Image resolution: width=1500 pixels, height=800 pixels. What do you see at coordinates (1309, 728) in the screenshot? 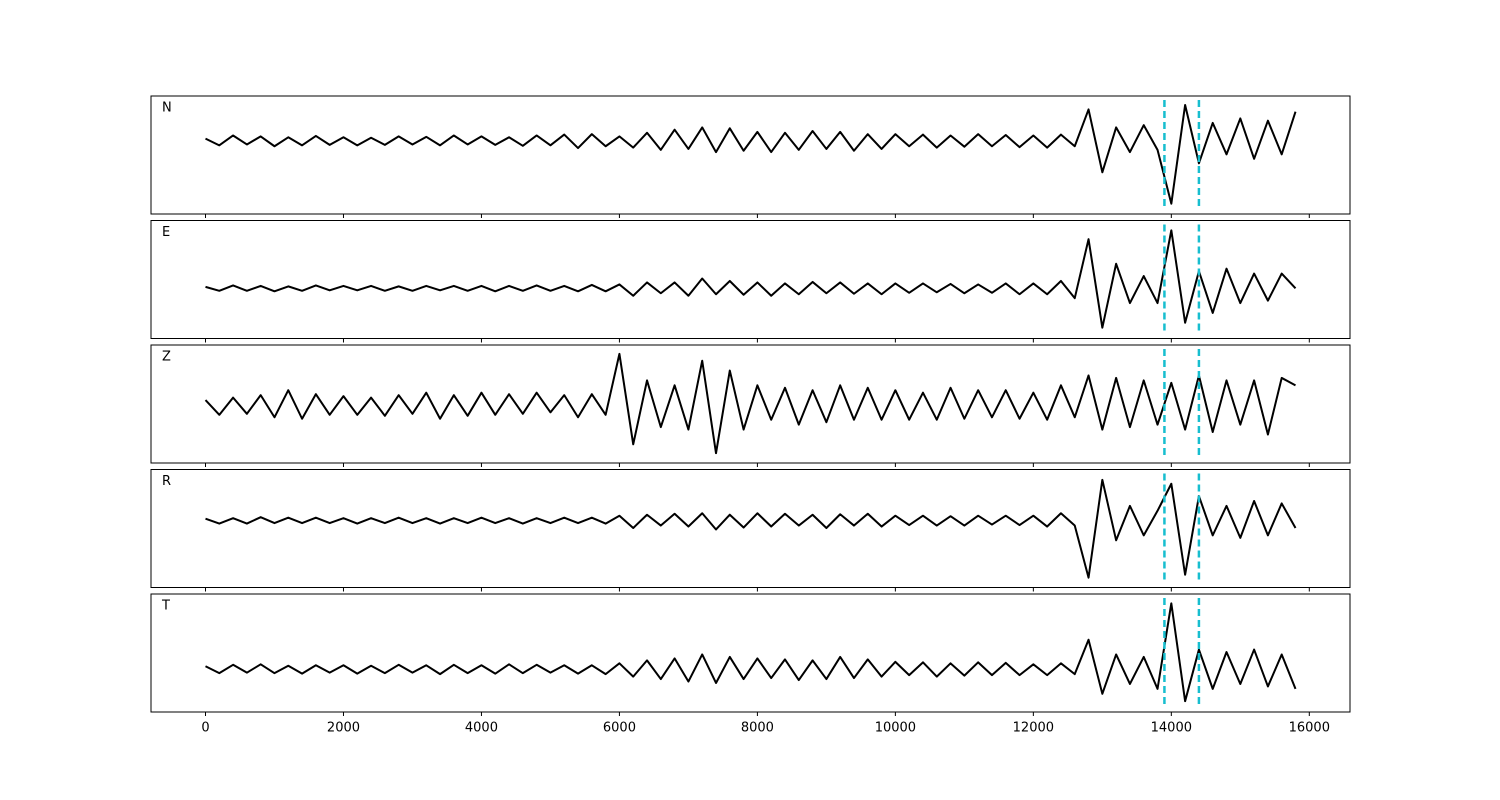
I see `x-tick-label: 16000` at bounding box center [1309, 728].